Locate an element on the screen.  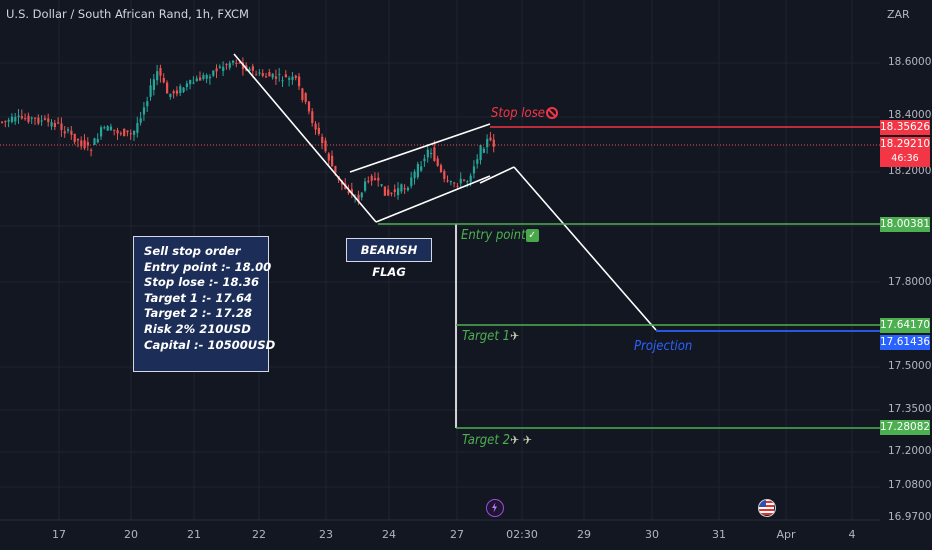
target1-price-tag: 17.64170 is located at coordinates (905, 325).